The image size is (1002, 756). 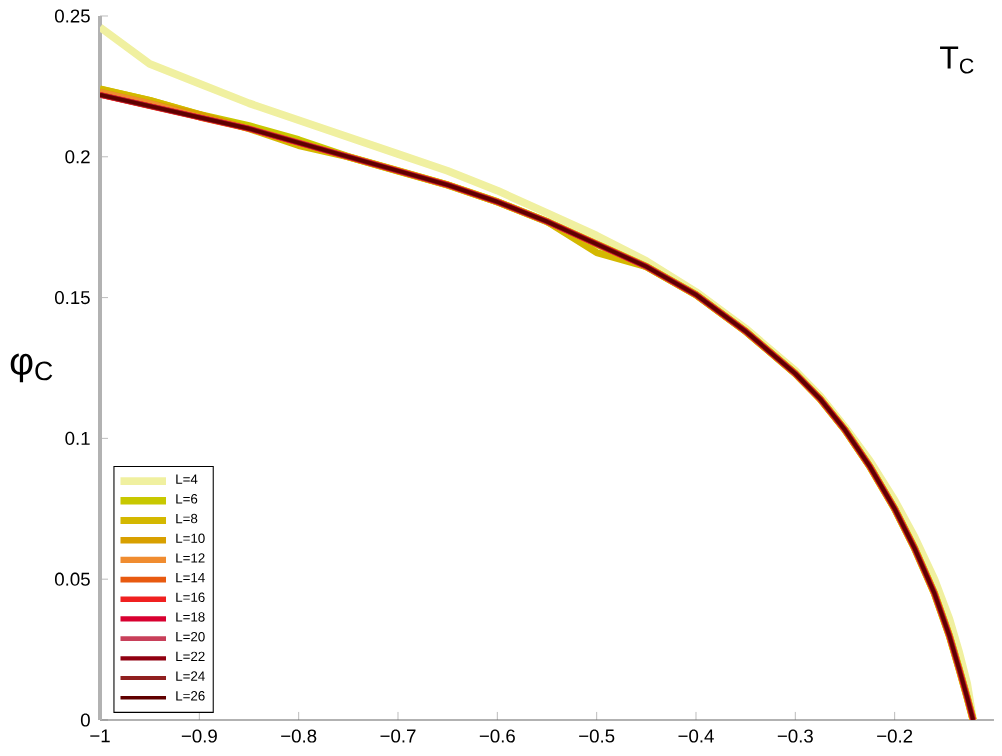 What do you see at coordinates (597, 736) in the screenshot?
I see `x-tick-label: −0.5` at bounding box center [597, 736].